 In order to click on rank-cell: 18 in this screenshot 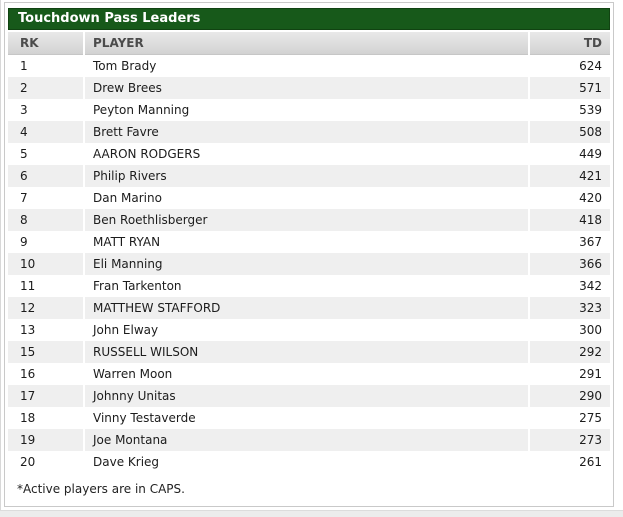, I will do `click(28, 418)`.